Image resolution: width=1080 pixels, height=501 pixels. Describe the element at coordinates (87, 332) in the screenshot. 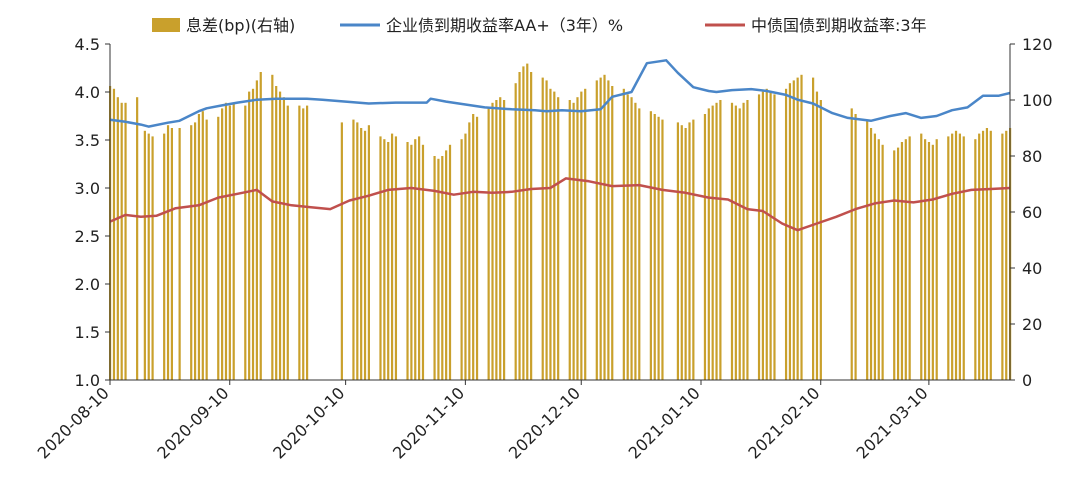

I see `left-tick-label: 1.5` at that location.